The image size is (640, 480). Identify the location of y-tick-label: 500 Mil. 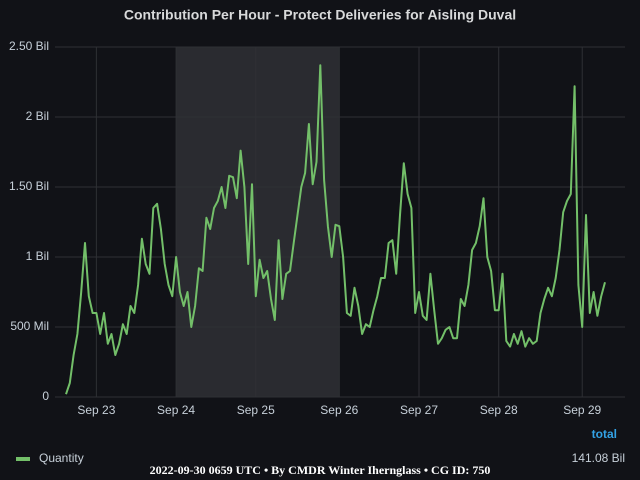
(29, 326).